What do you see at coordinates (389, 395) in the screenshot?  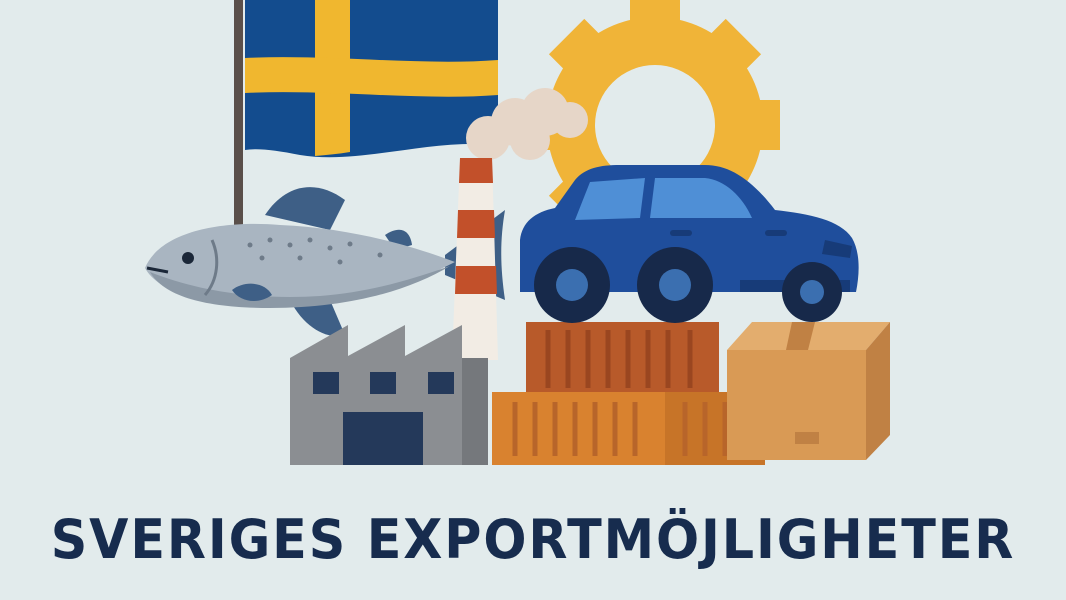 I see `factory-icon` at bounding box center [389, 395].